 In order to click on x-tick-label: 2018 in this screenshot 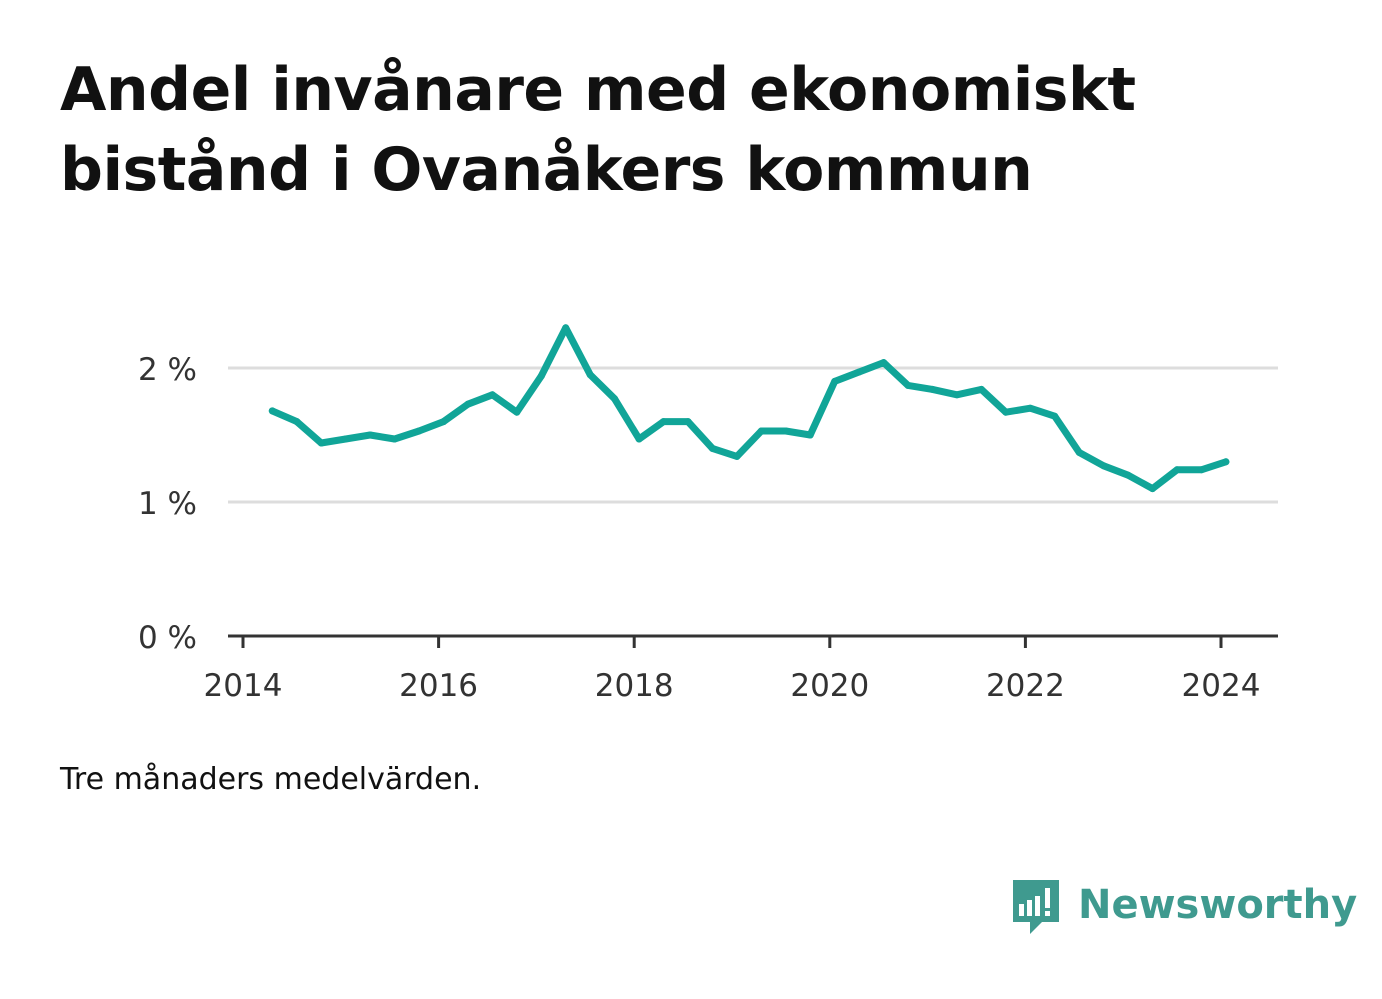, I will do `click(634, 686)`.